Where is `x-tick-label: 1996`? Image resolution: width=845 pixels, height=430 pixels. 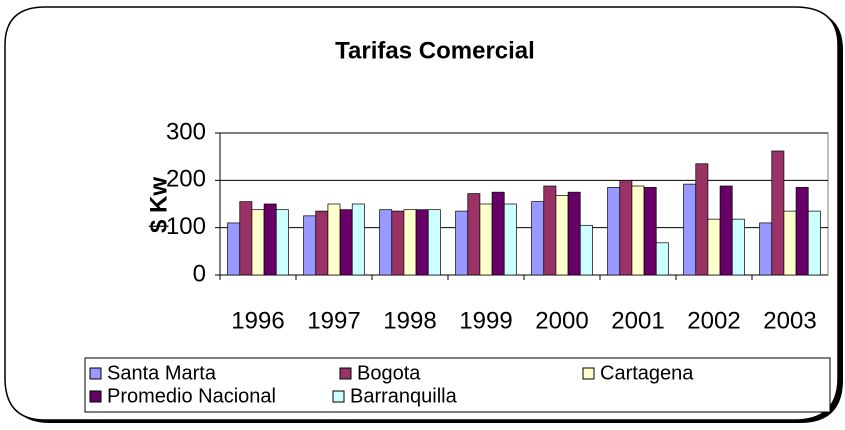
x-tick-label: 1996 is located at coordinates (257, 320).